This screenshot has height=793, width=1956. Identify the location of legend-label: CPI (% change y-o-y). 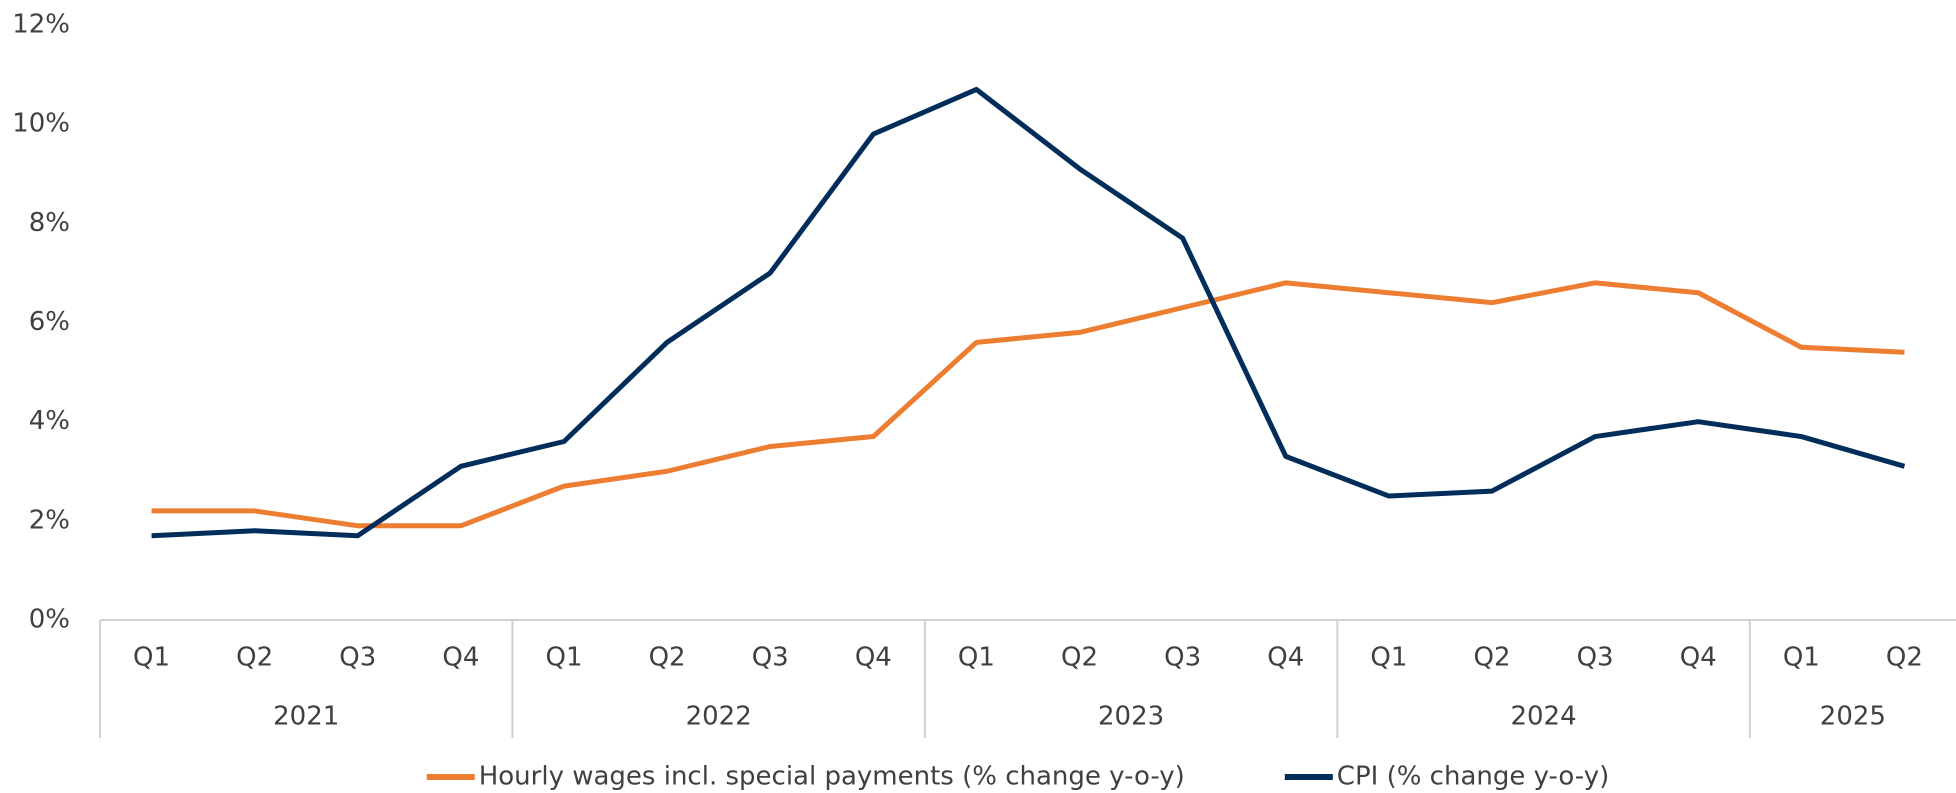
(1473, 777).